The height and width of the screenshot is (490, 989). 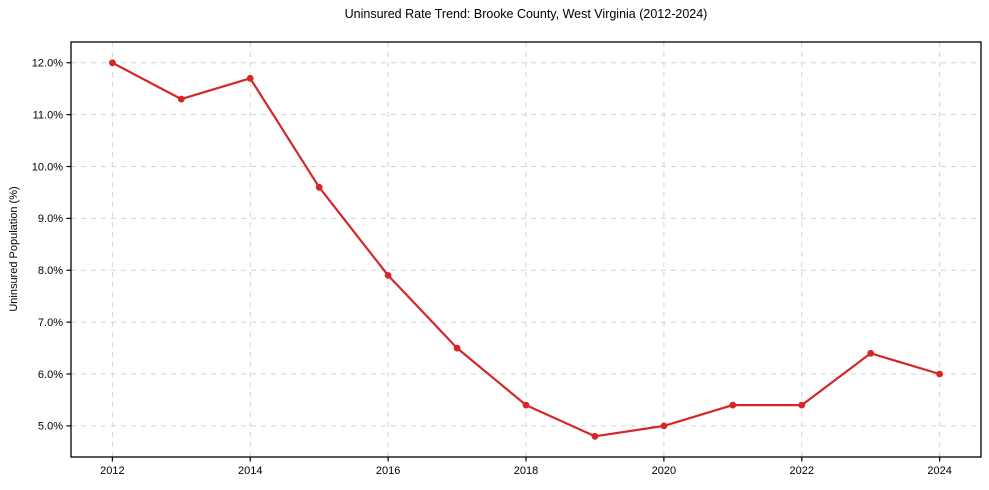 What do you see at coordinates (48, 115) in the screenshot?
I see `y-tick-label: 11.0%` at bounding box center [48, 115].